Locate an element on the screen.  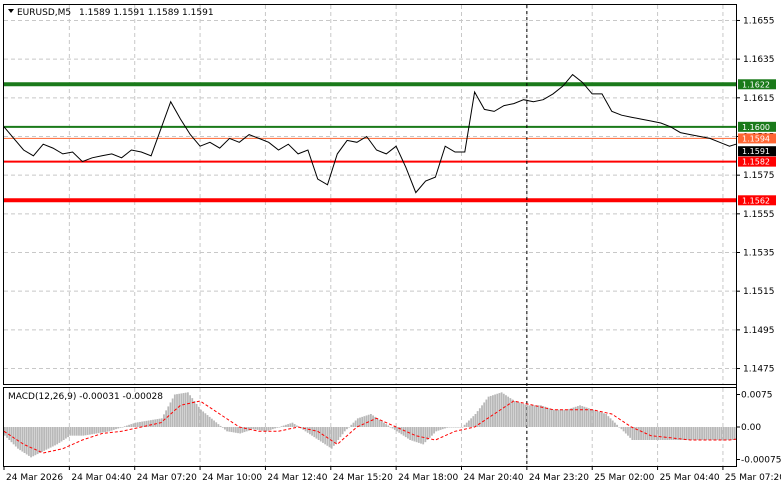
level-label: 1.1622 is located at coordinates (756, 84).